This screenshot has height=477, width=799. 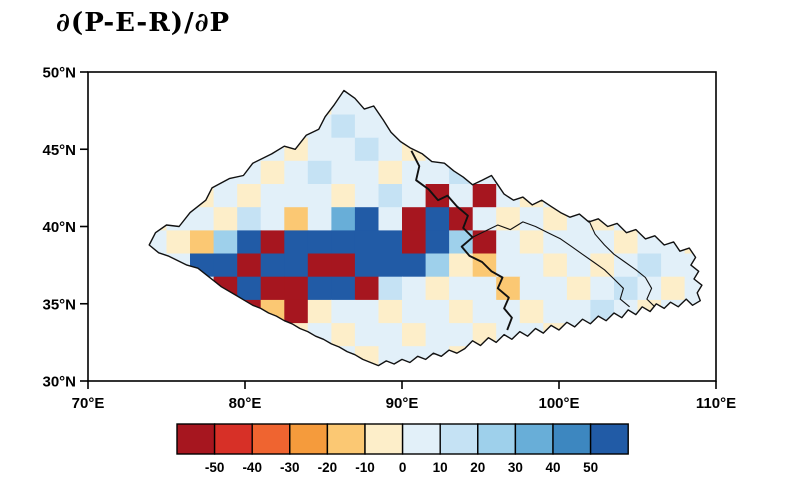 I want to click on colorbar-tick-label: 20, so click(x=477, y=467).